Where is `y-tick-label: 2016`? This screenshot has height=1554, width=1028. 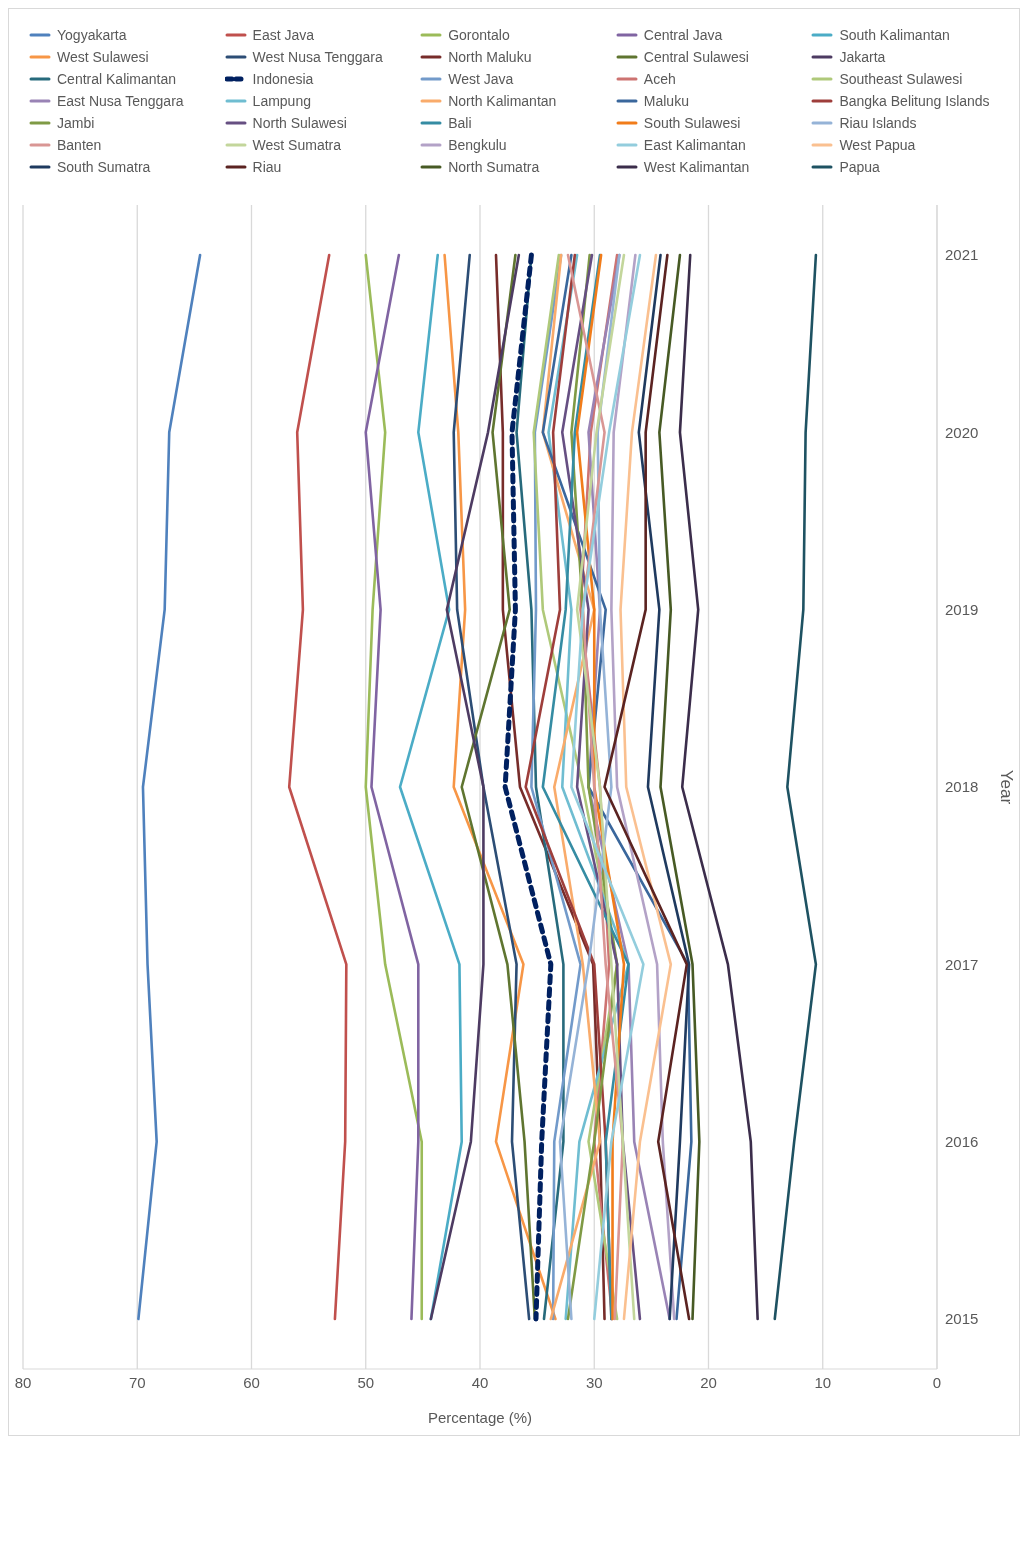 y-tick-label: 2016 is located at coordinates (962, 1141).